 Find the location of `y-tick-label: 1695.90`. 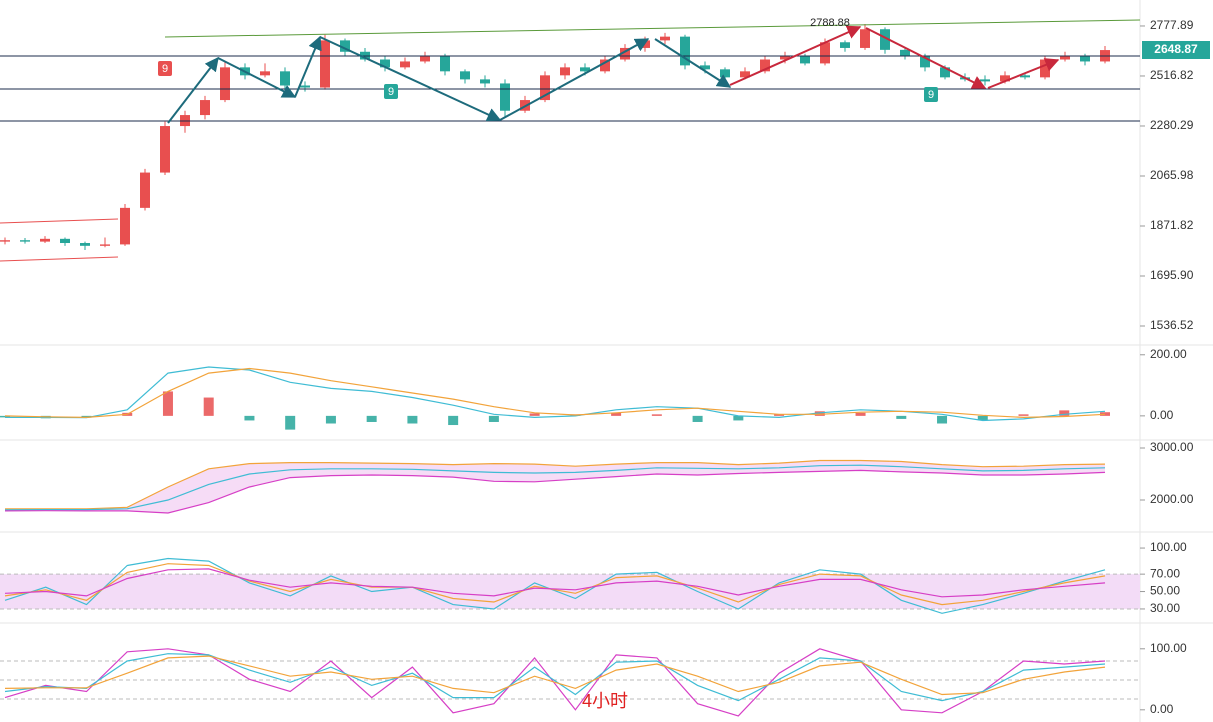

y-tick-label: 1695.90 is located at coordinates (1172, 275).